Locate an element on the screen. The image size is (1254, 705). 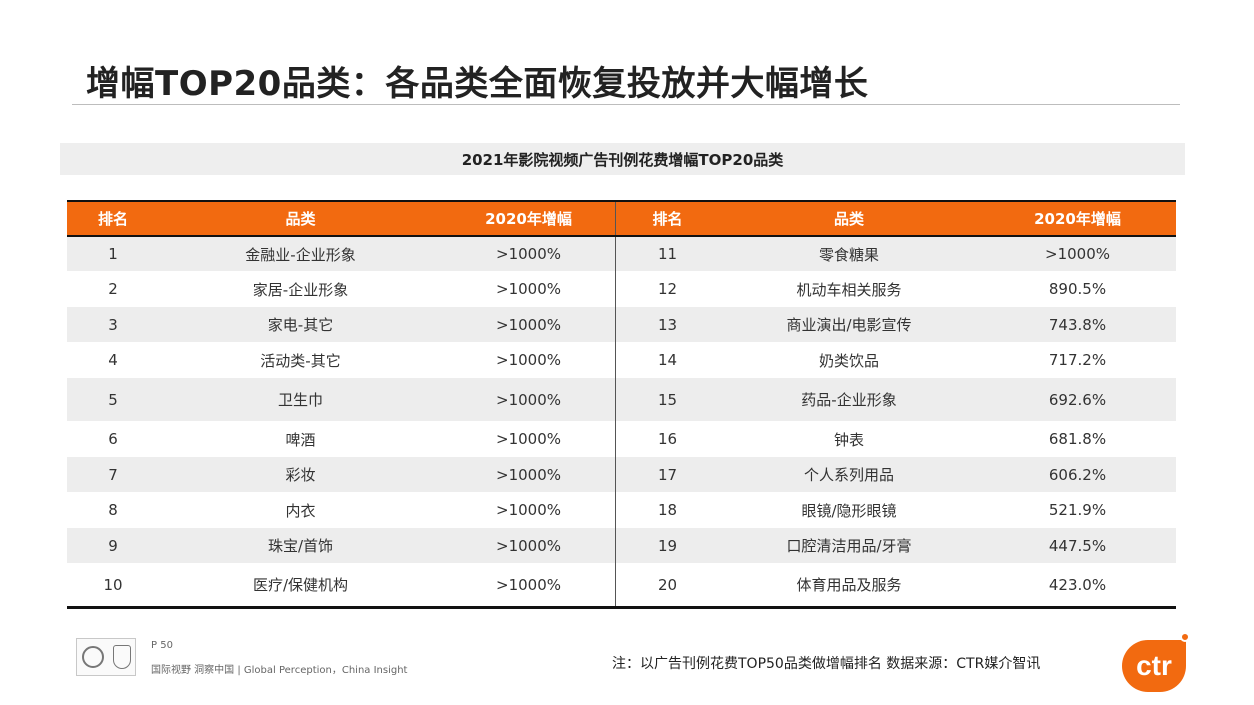
seal-shield-icon is located at coordinates (121, 657).